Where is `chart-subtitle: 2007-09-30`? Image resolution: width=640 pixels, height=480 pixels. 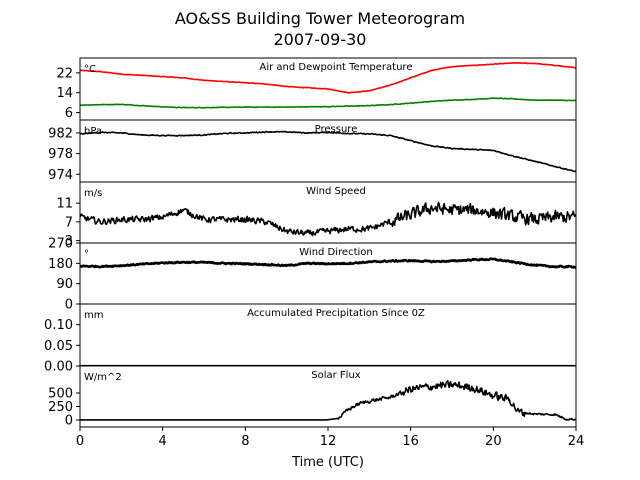
chart-subtitle: 2007-09-30 is located at coordinates (320, 39).